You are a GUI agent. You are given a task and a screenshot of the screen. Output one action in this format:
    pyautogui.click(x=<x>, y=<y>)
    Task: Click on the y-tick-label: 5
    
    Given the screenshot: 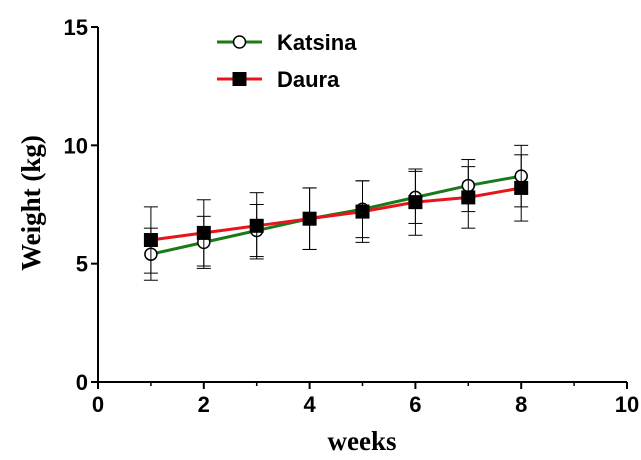 What is the action you would take?
    pyautogui.click(x=82, y=264)
    